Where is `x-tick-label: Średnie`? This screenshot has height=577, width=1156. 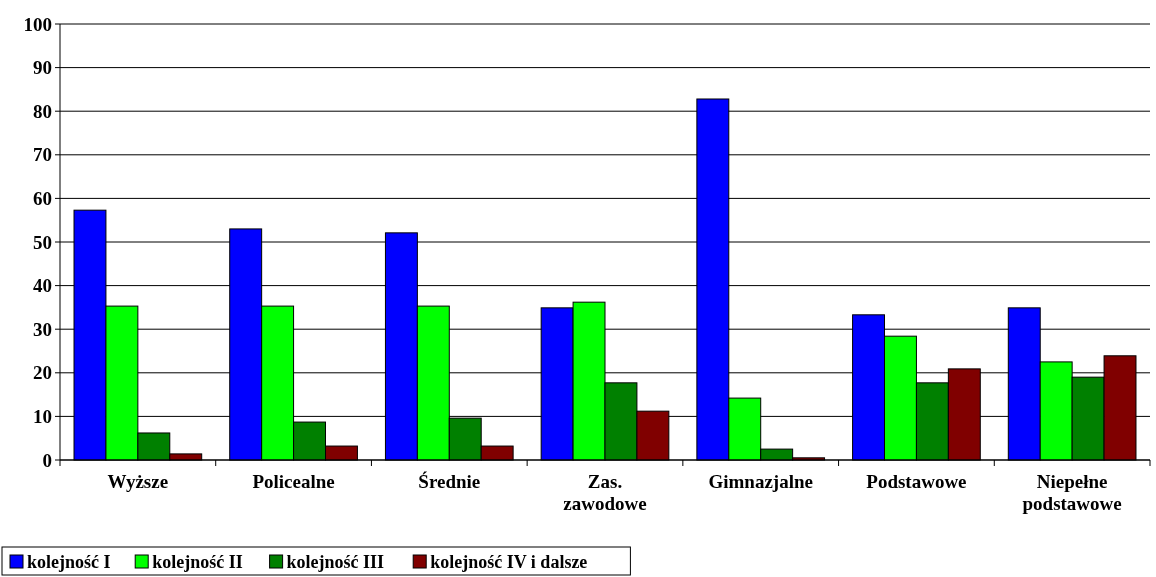
x-tick-label: Średnie is located at coordinates (449, 481).